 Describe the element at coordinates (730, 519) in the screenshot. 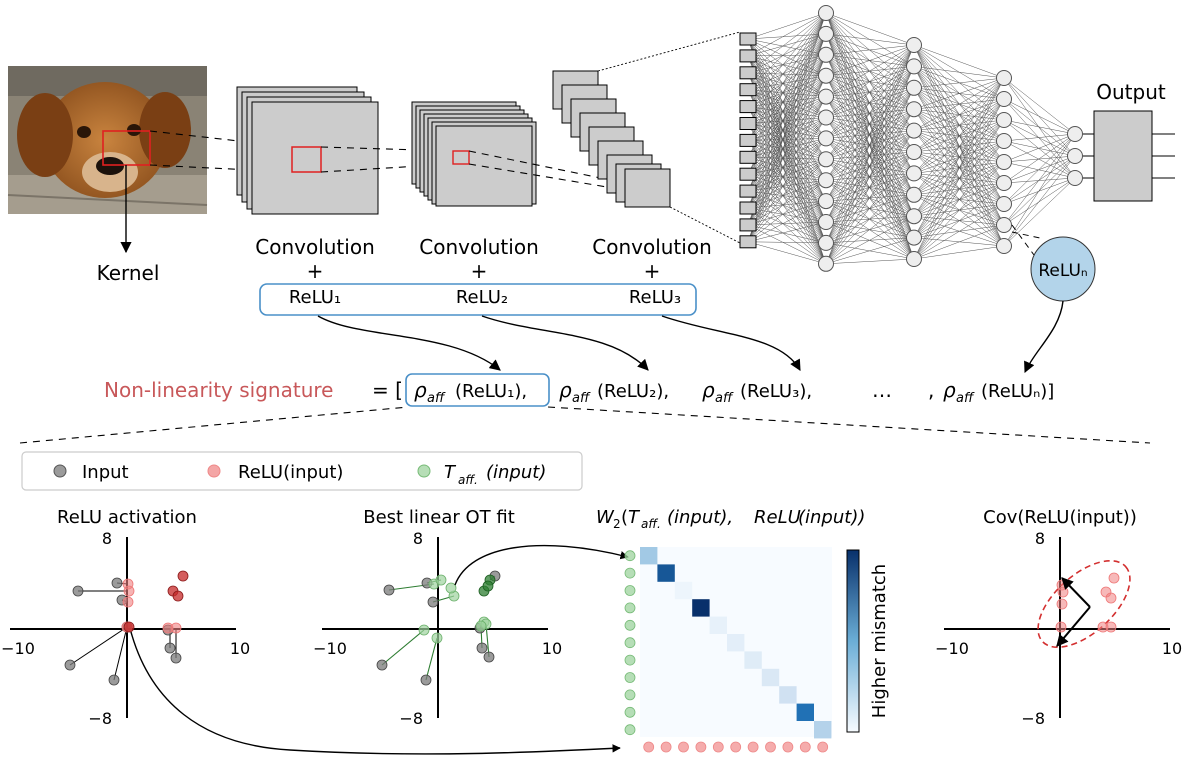

I see `panel-w2-title: W 2 ( T aff. (input), ReLU (input))` at that location.